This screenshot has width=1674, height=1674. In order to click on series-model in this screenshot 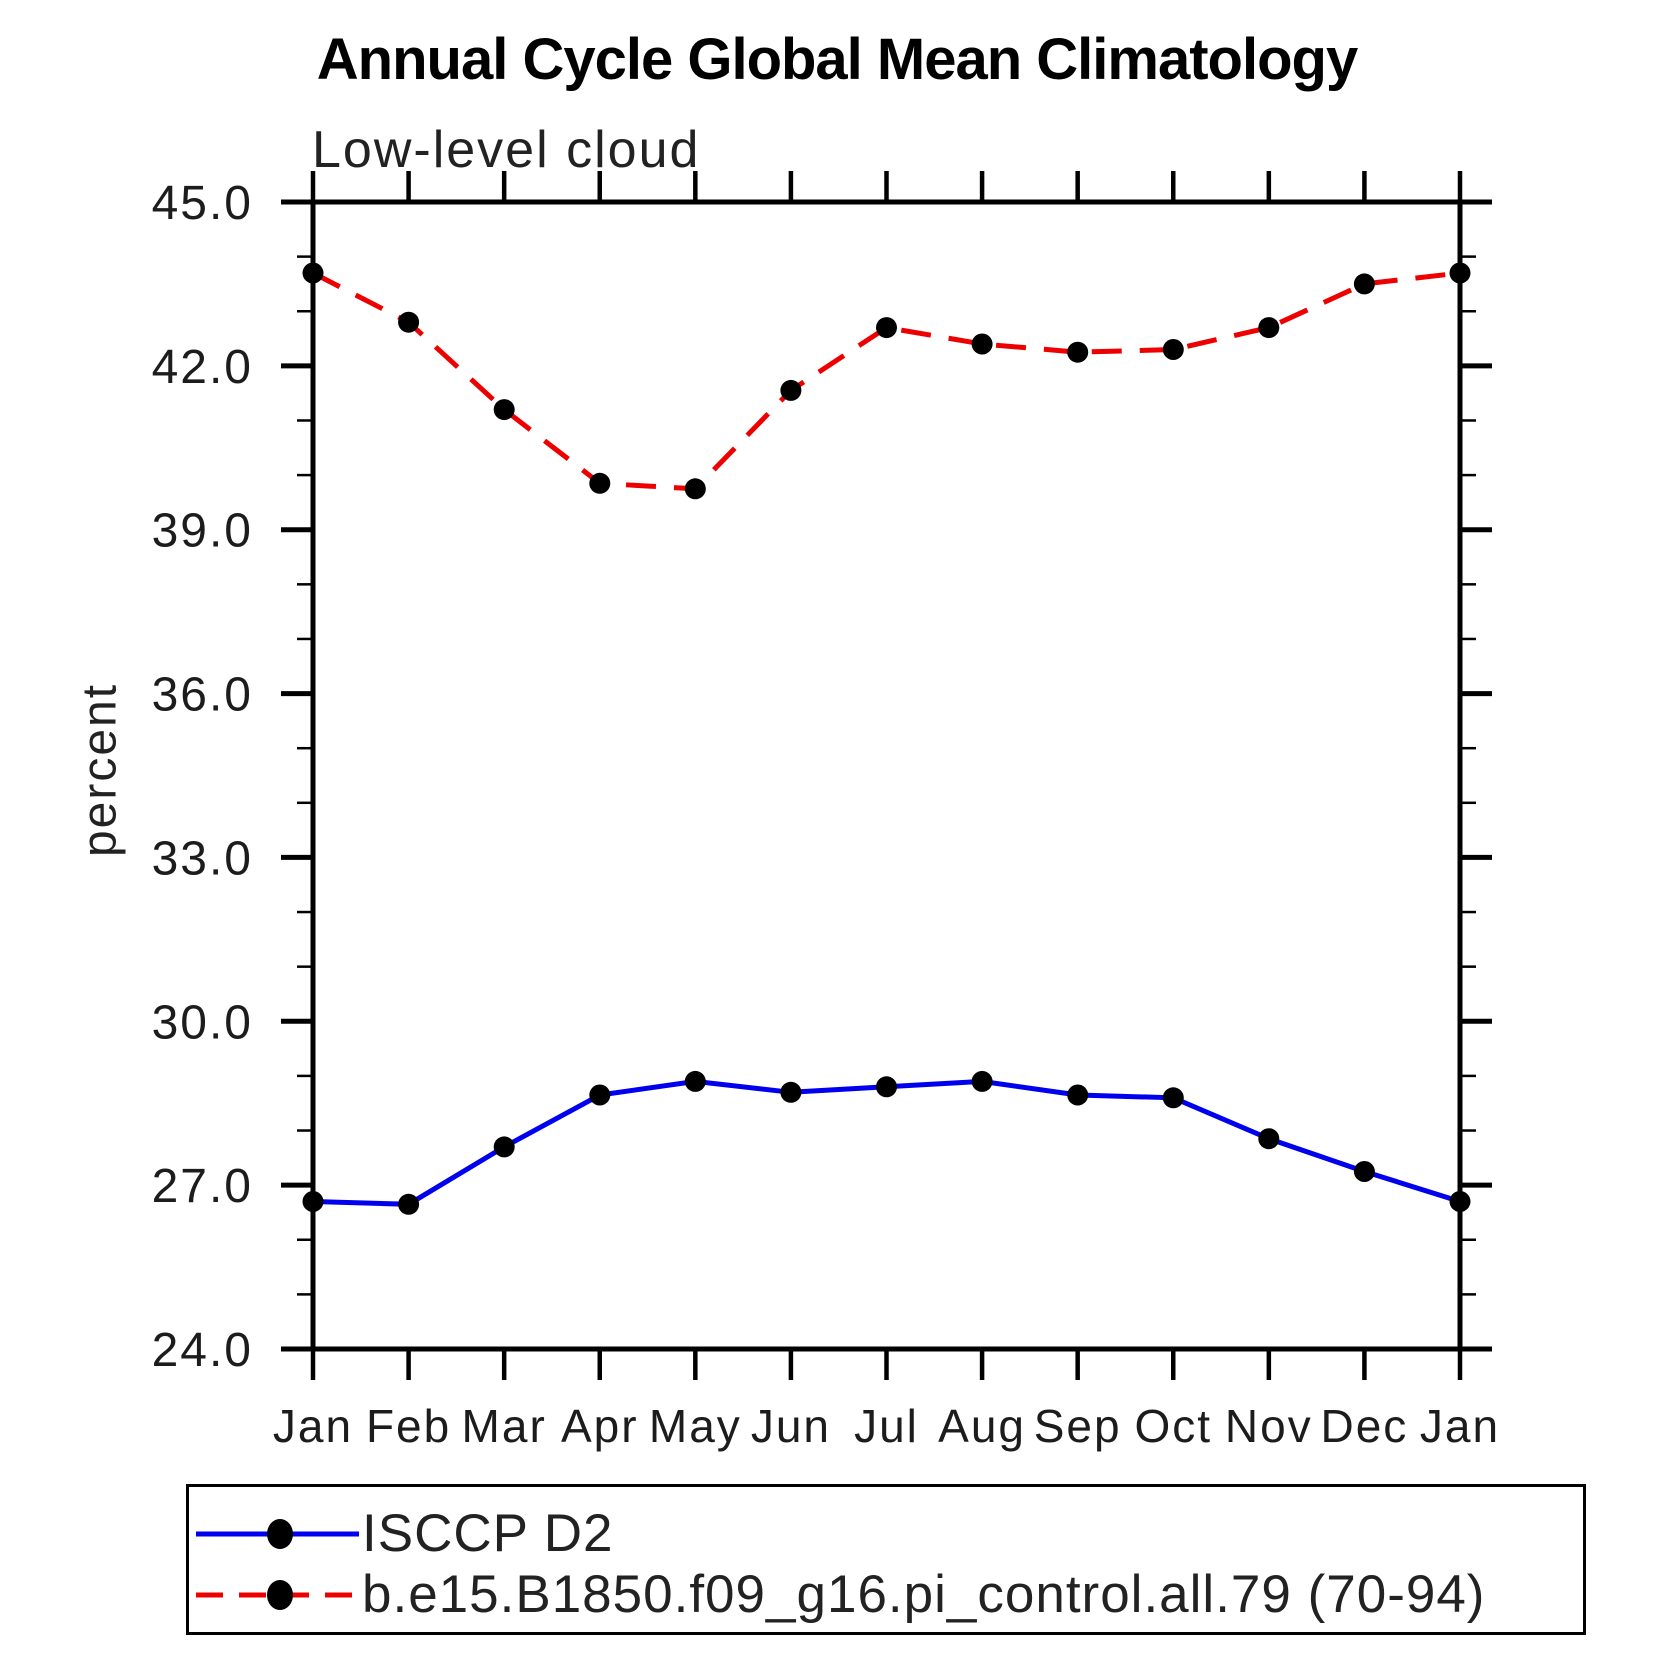, I will do `click(886, 381)`.